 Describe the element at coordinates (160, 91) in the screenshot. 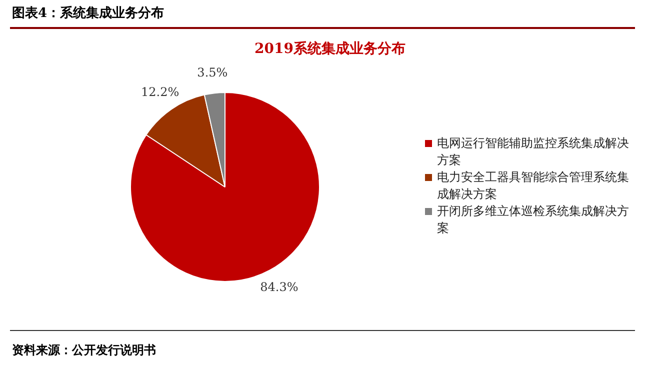

I see `data-label: 12.2%` at that location.